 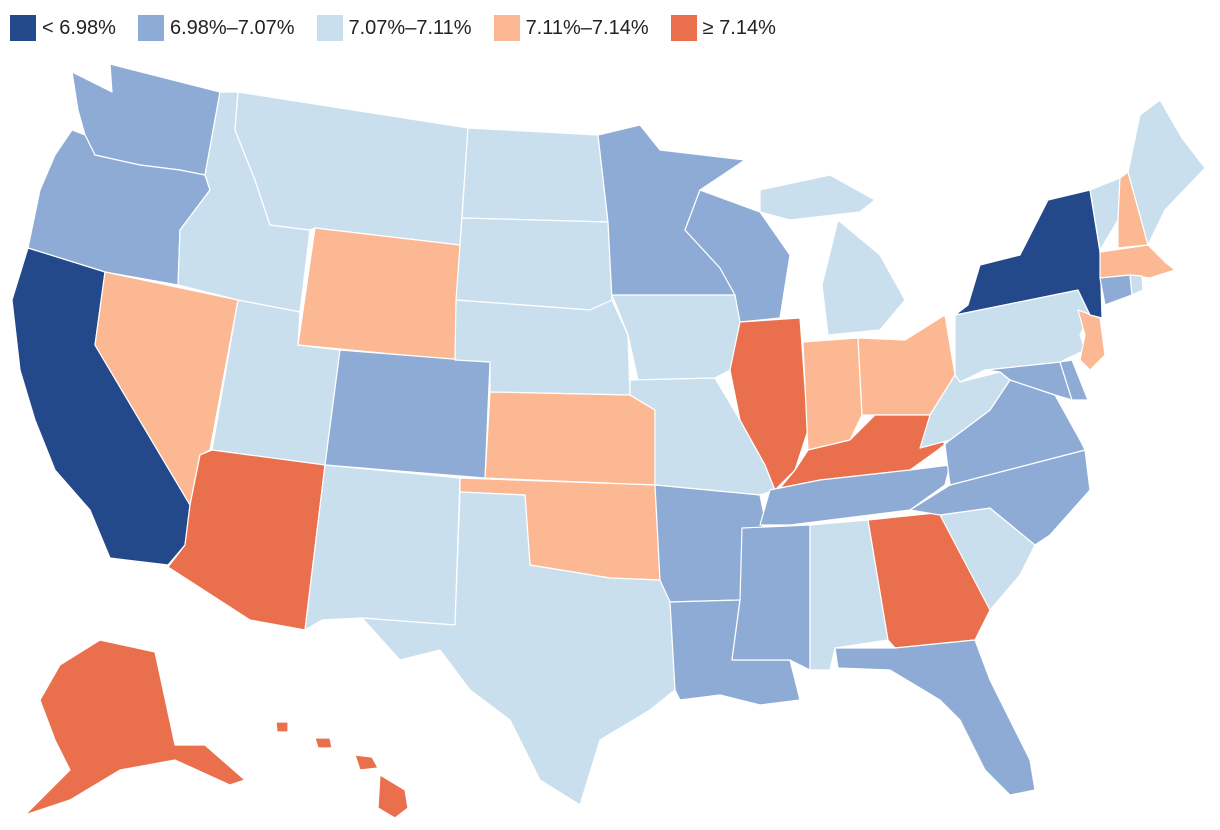 What do you see at coordinates (1133, 210) in the screenshot?
I see `state-new-hampshire` at bounding box center [1133, 210].